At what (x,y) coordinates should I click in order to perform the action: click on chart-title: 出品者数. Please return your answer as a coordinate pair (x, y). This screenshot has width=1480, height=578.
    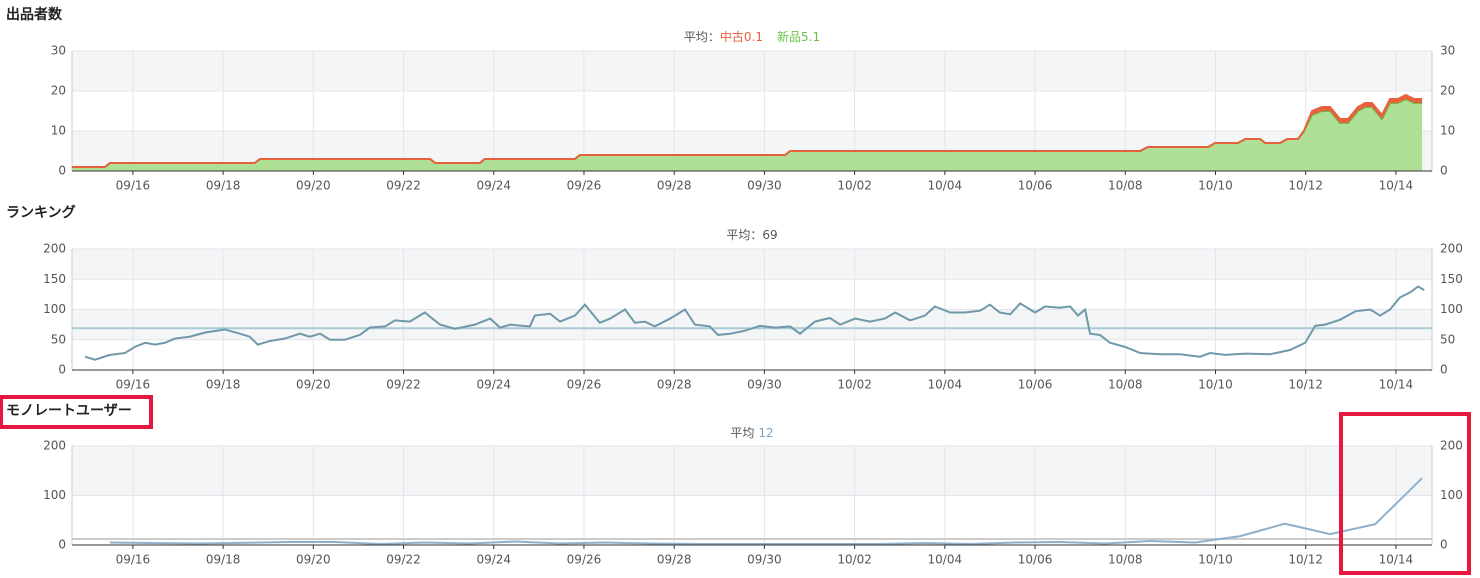
    Looking at the image, I should click on (34, 14).